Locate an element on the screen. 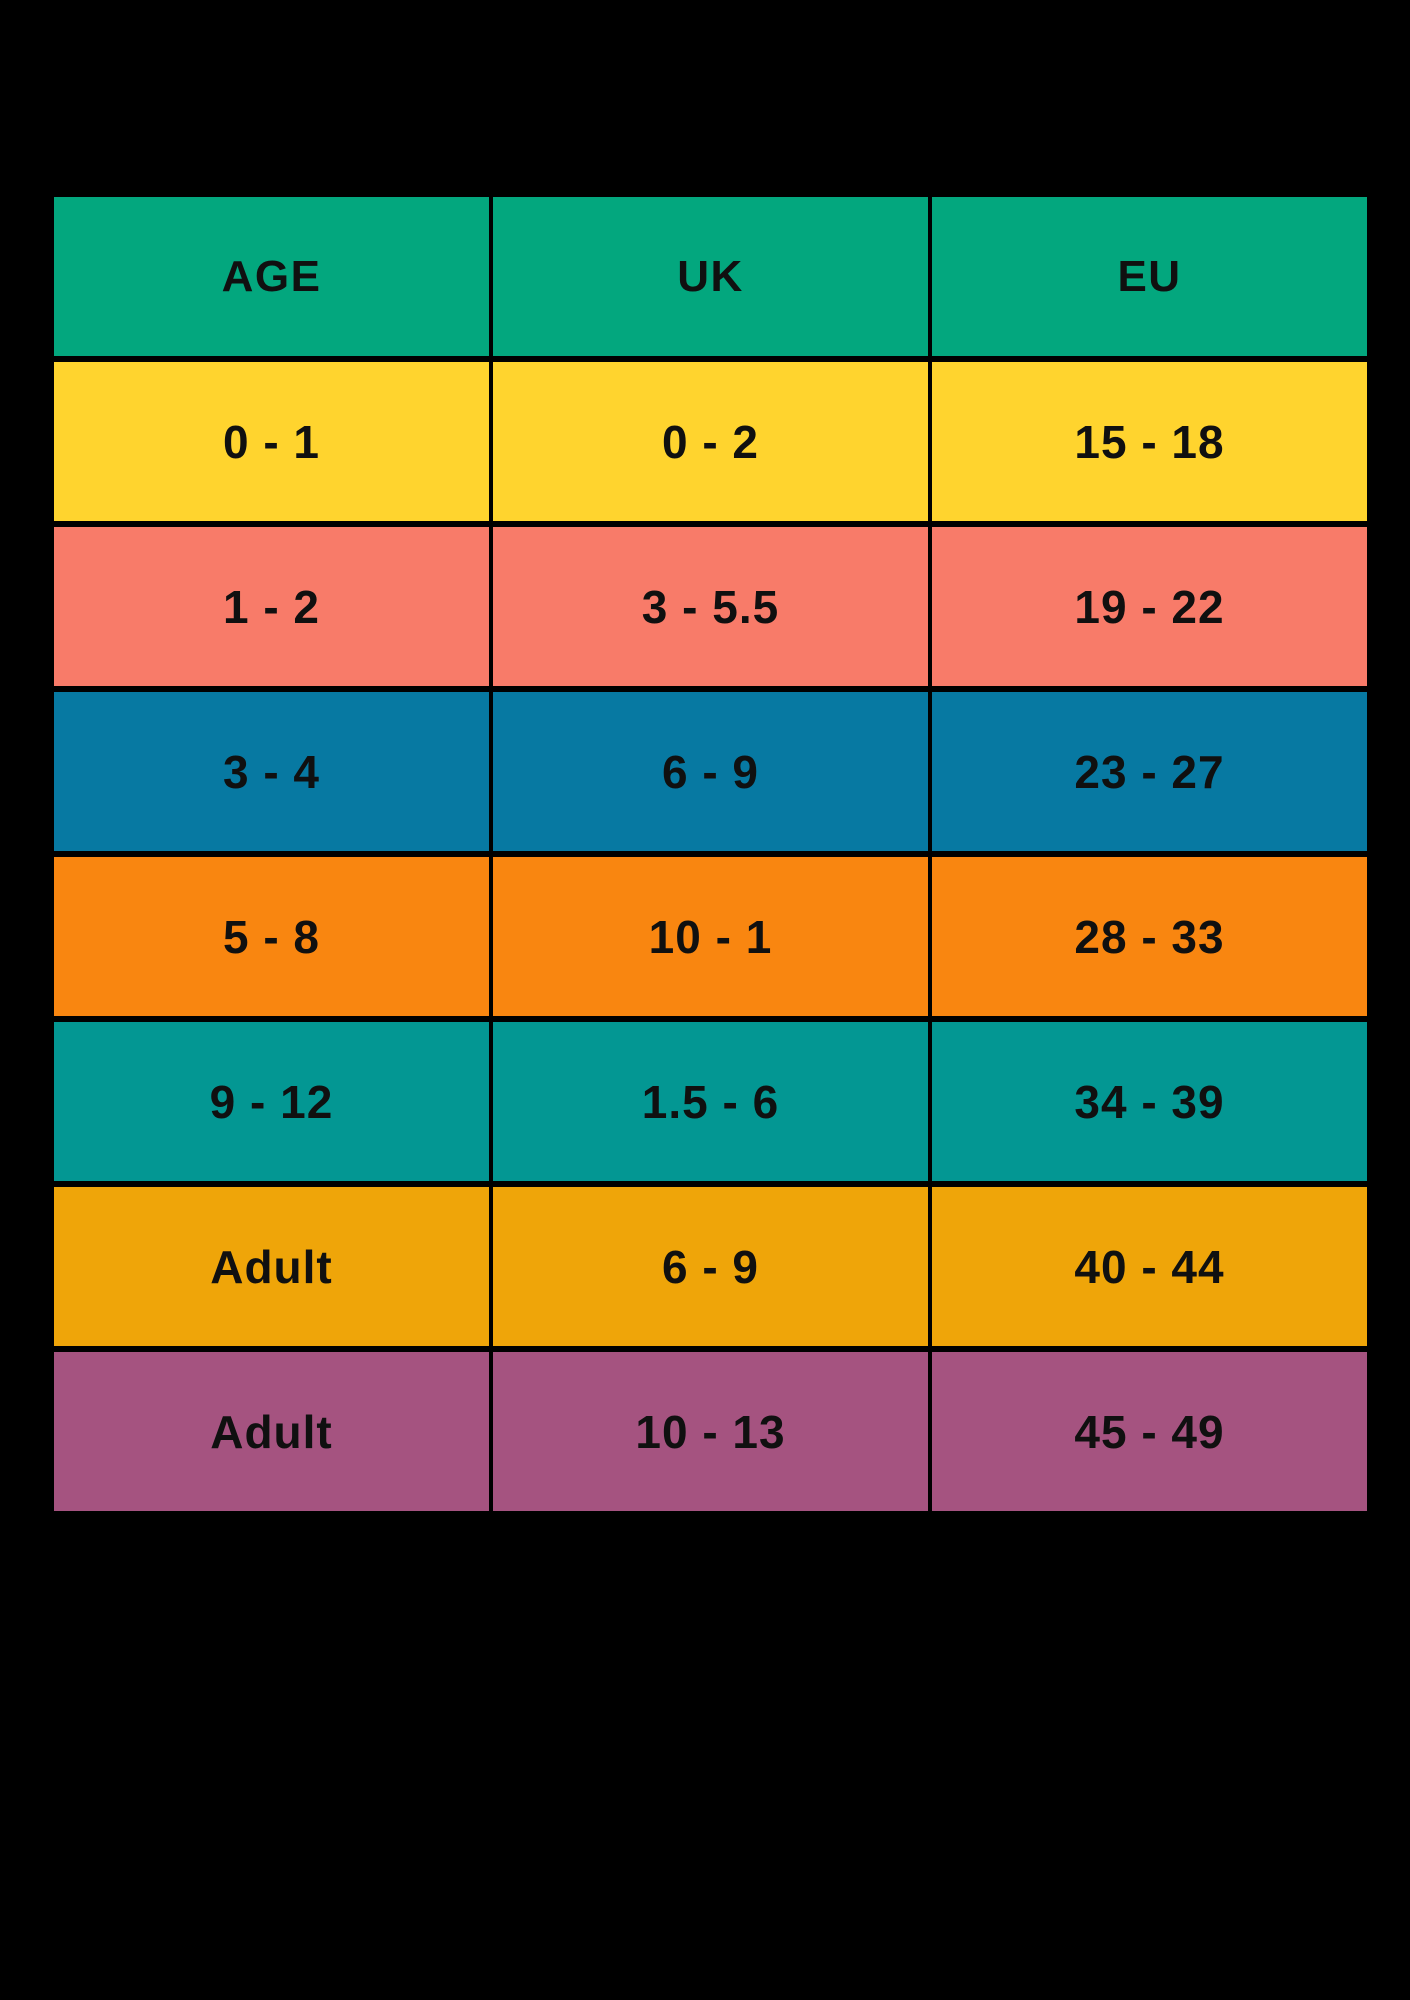  table-cell-eu: 40 - 44 is located at coordinates (1149, 1266).